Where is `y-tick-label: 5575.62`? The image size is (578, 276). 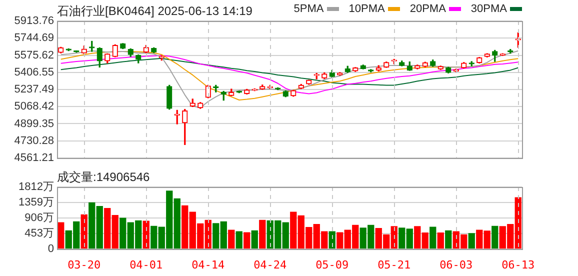 y-tick-label: 5575.62 is located at coordinates (34, 55).